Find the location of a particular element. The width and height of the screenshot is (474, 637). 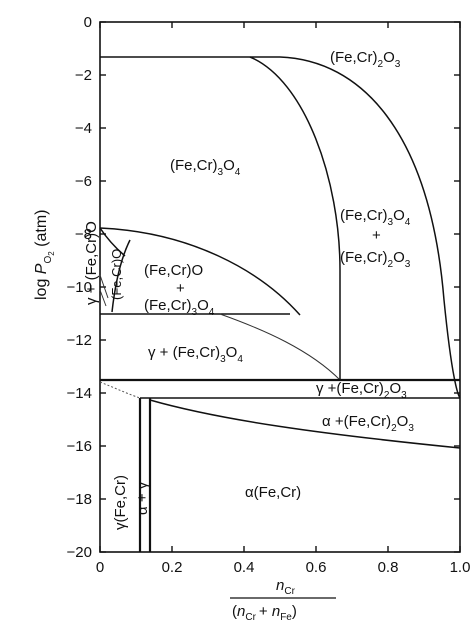

label-alpha-corundum: α +(Fe,Cr)2O3 is located at coordinates (368, 423).